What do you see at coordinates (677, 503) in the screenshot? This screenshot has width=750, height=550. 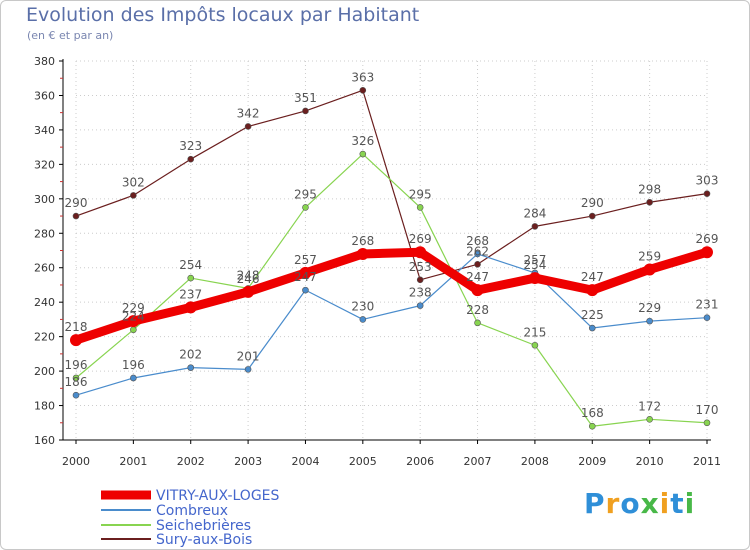 I see `logo-letter-5: t` at bounding box center [677, 503].